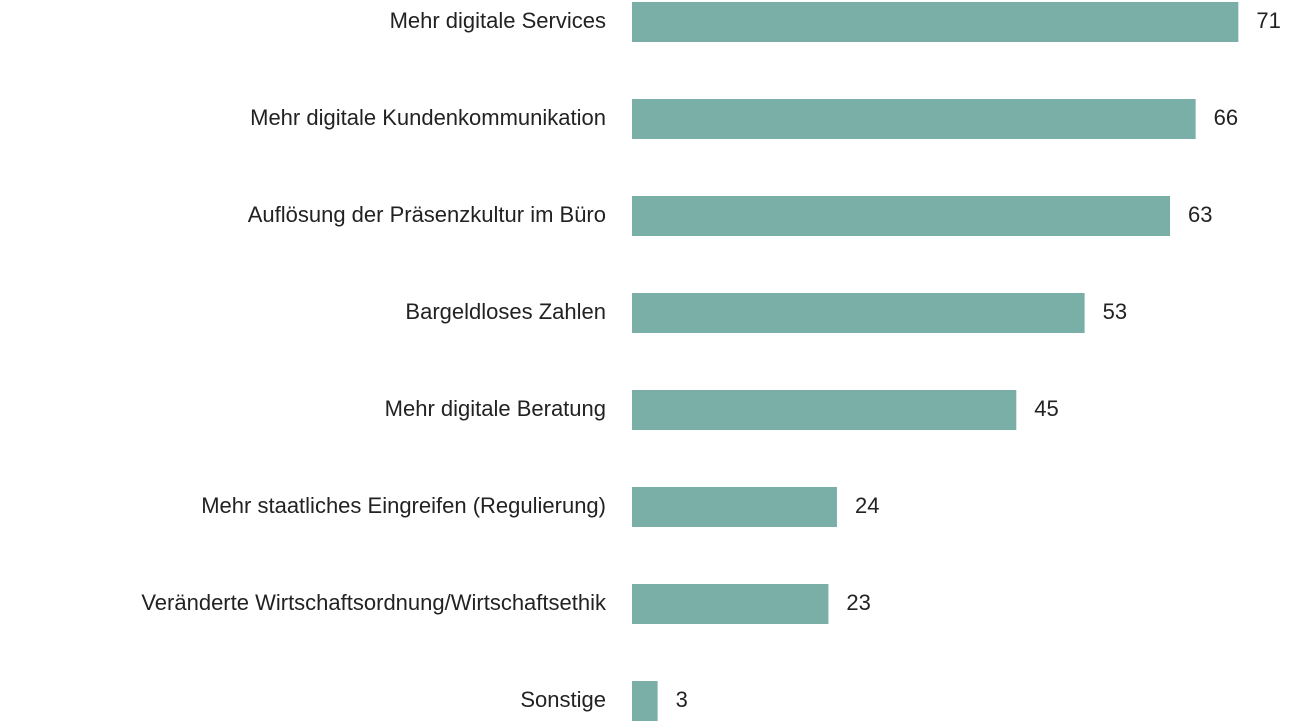 This screenshot has height=721, width=1289. I want to click on value-label: 23, so click(858, 602).